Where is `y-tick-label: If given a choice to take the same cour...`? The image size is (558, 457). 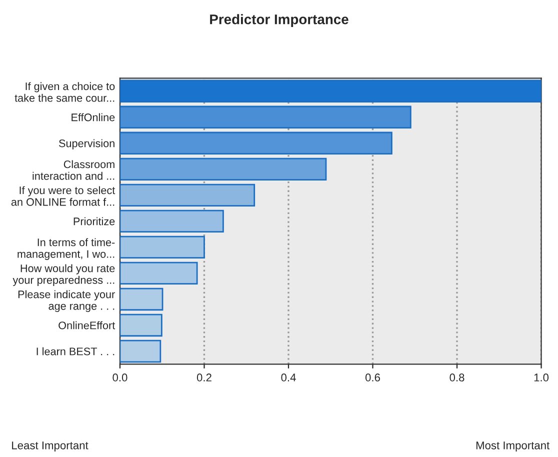
y-tick-label: If given a choice to take the same cour... is located at coordinates (64, 92).